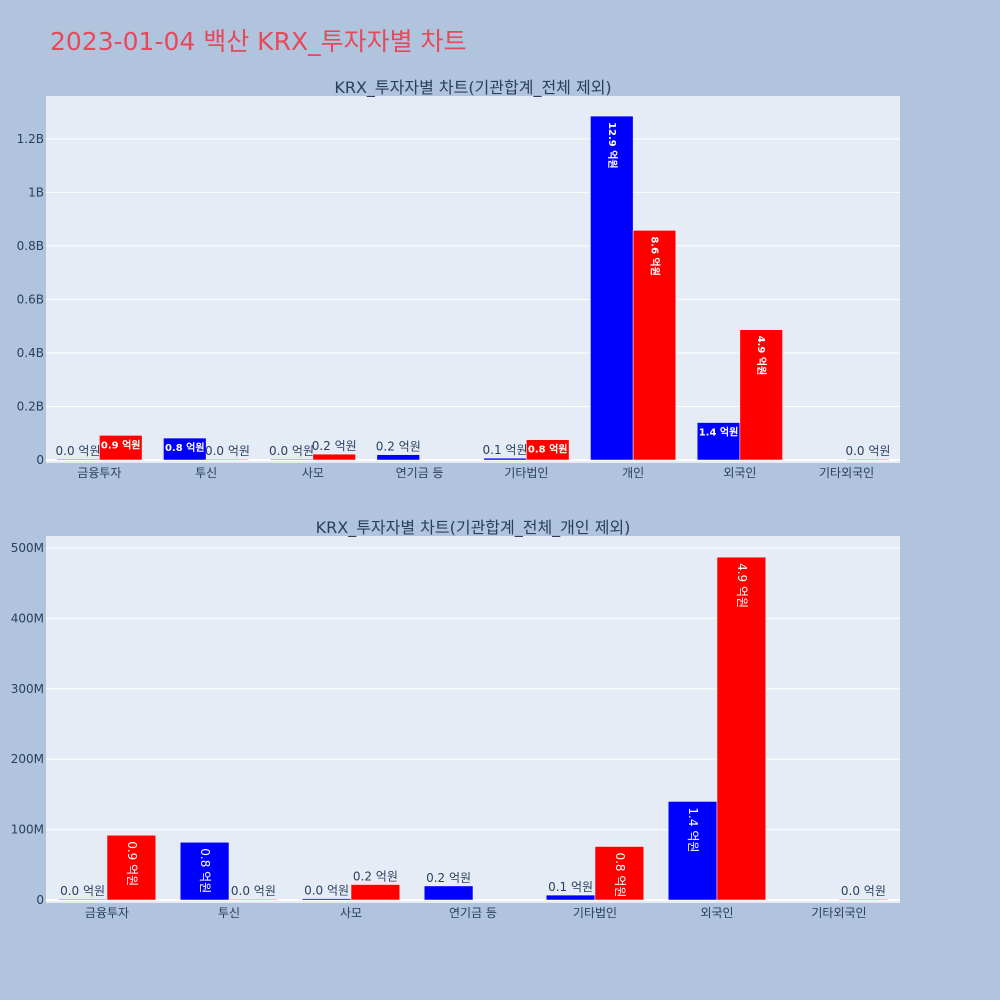 The height and width of the screenshot is (1000, 1000). Describe the element at coordinates (30, 353) in the screenshot. I see `y-tick-label: 0.4B` at that location.